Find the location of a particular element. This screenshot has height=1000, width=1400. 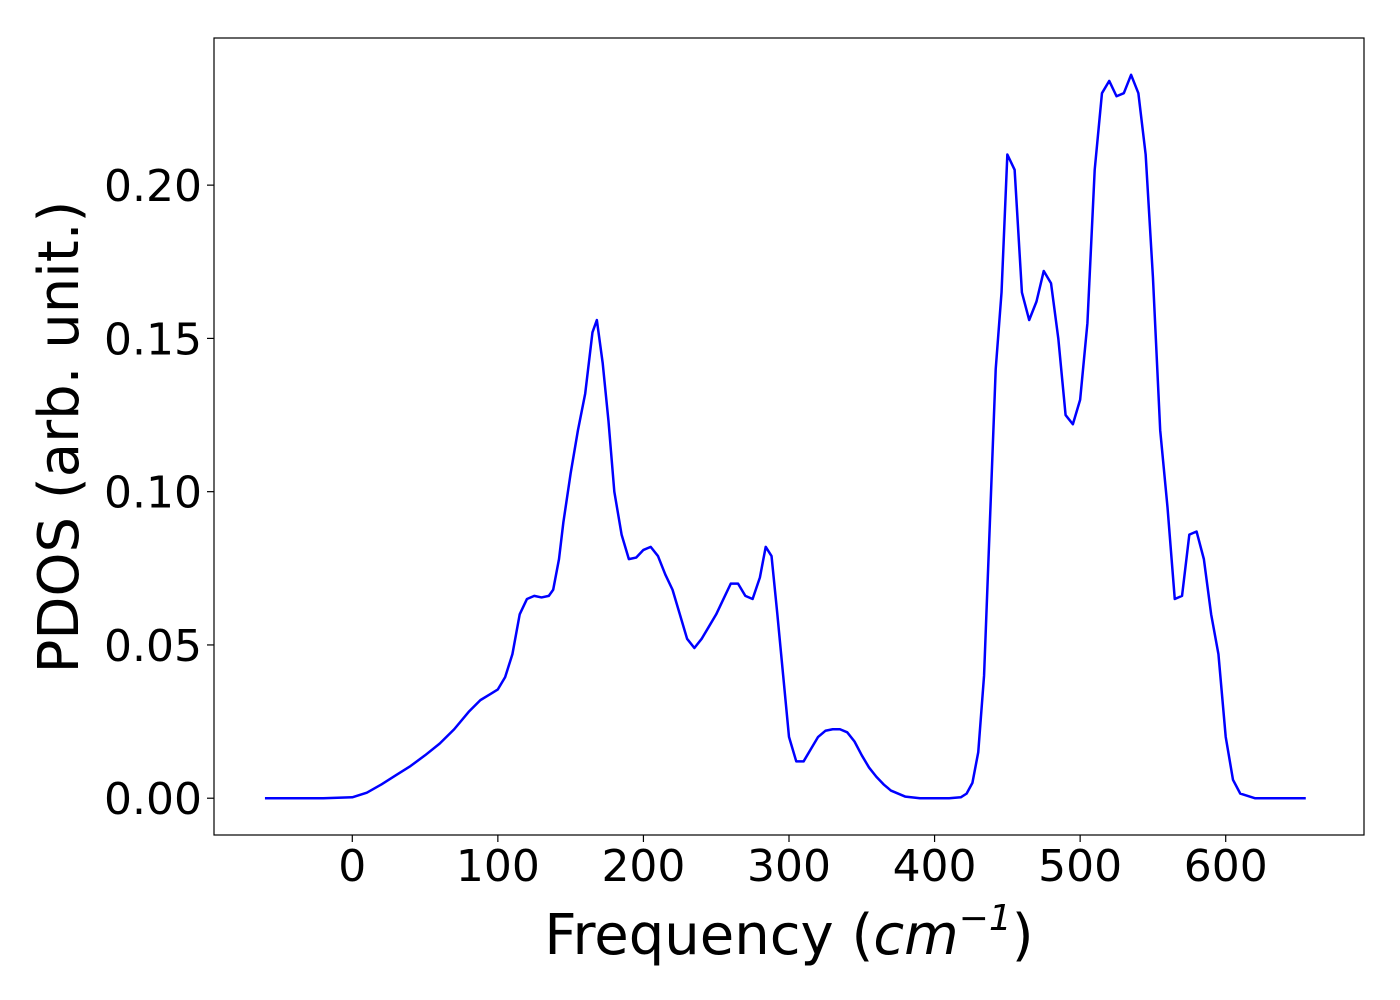

y-axis-ticks: 0.00 0.05 0.10 0.15 0.20 is located at coordinates (159, 493).